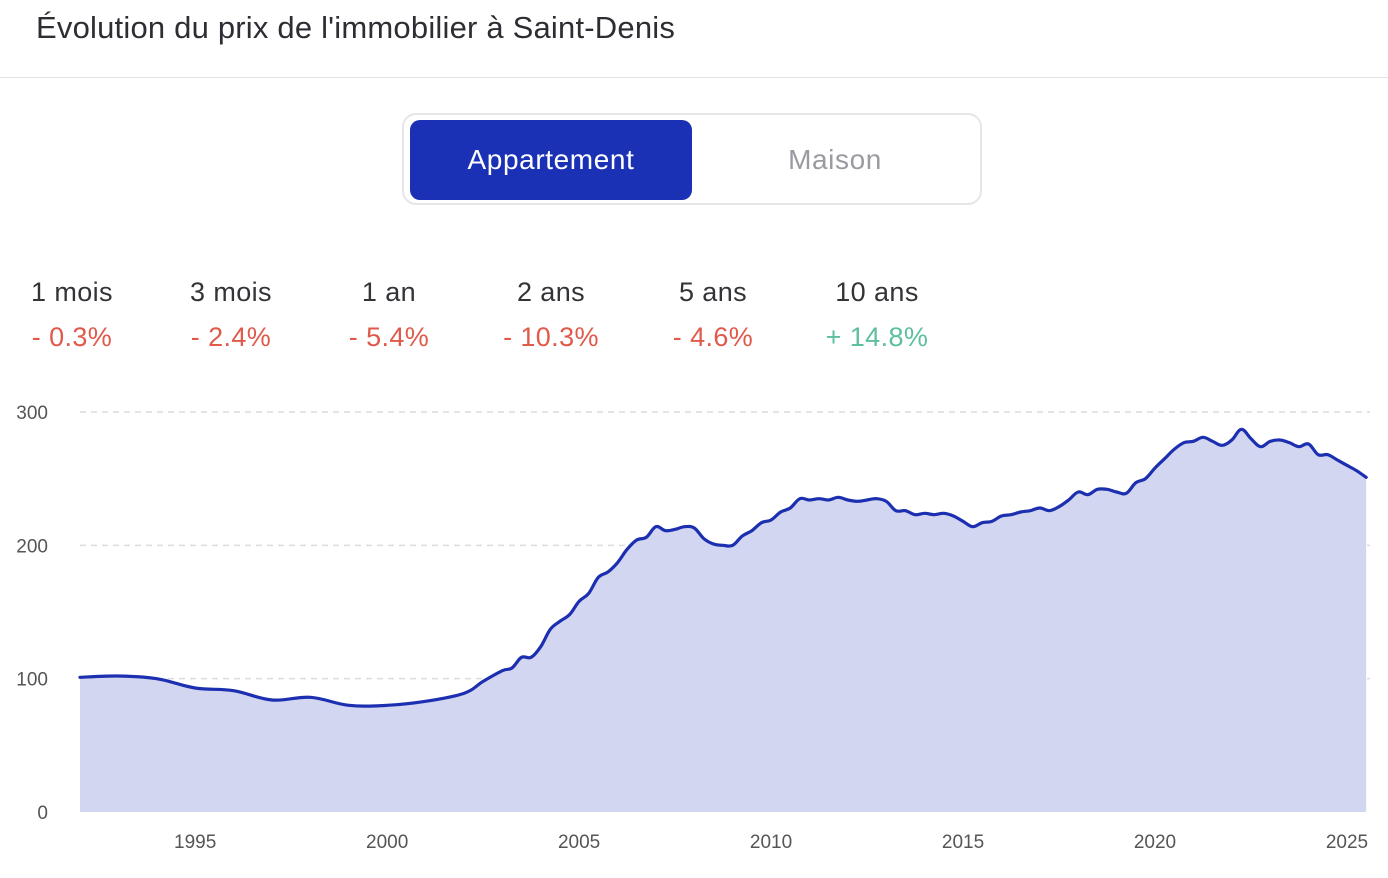  Describe the element at coordinates (877, 337) in the screenshot. I see `stat-value: + 14.8%` at that location.